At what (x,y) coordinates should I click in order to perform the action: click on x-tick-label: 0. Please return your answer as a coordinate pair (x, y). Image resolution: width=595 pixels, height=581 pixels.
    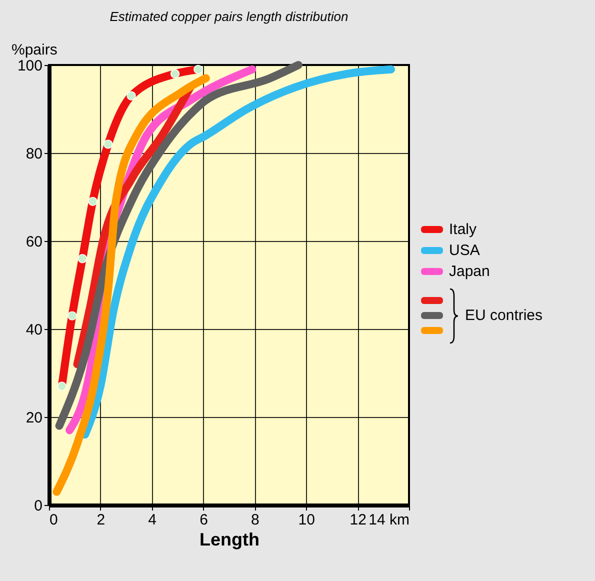
    Looking at the image, I should click on (54, 520).